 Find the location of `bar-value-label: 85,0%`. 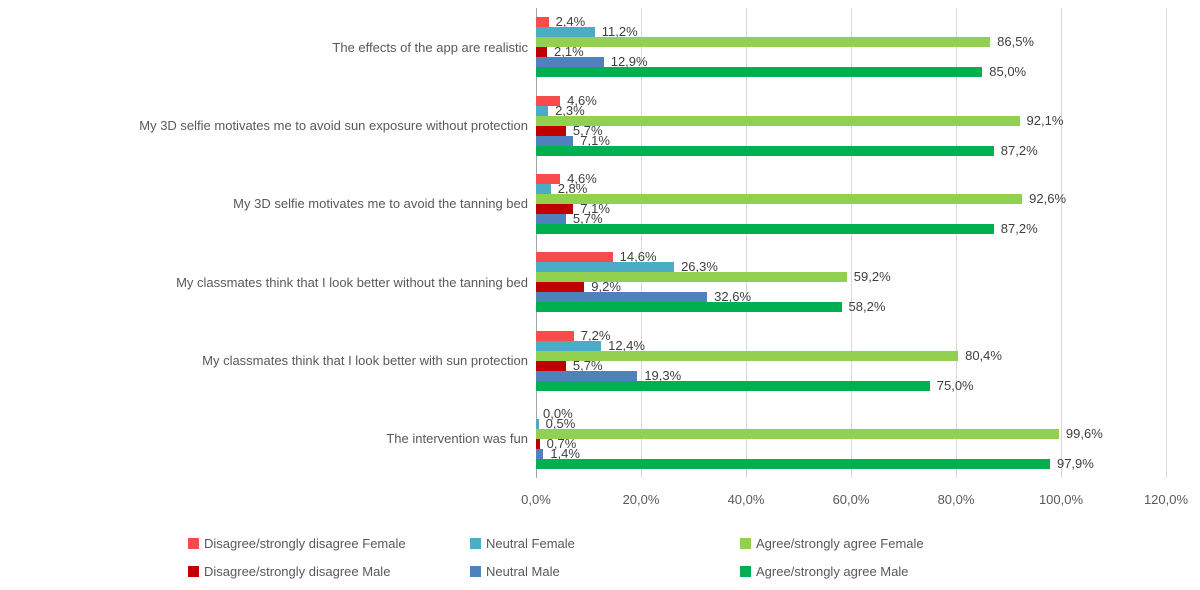

bar-value-label: 85,0% is located at coordinates (1008, 72).